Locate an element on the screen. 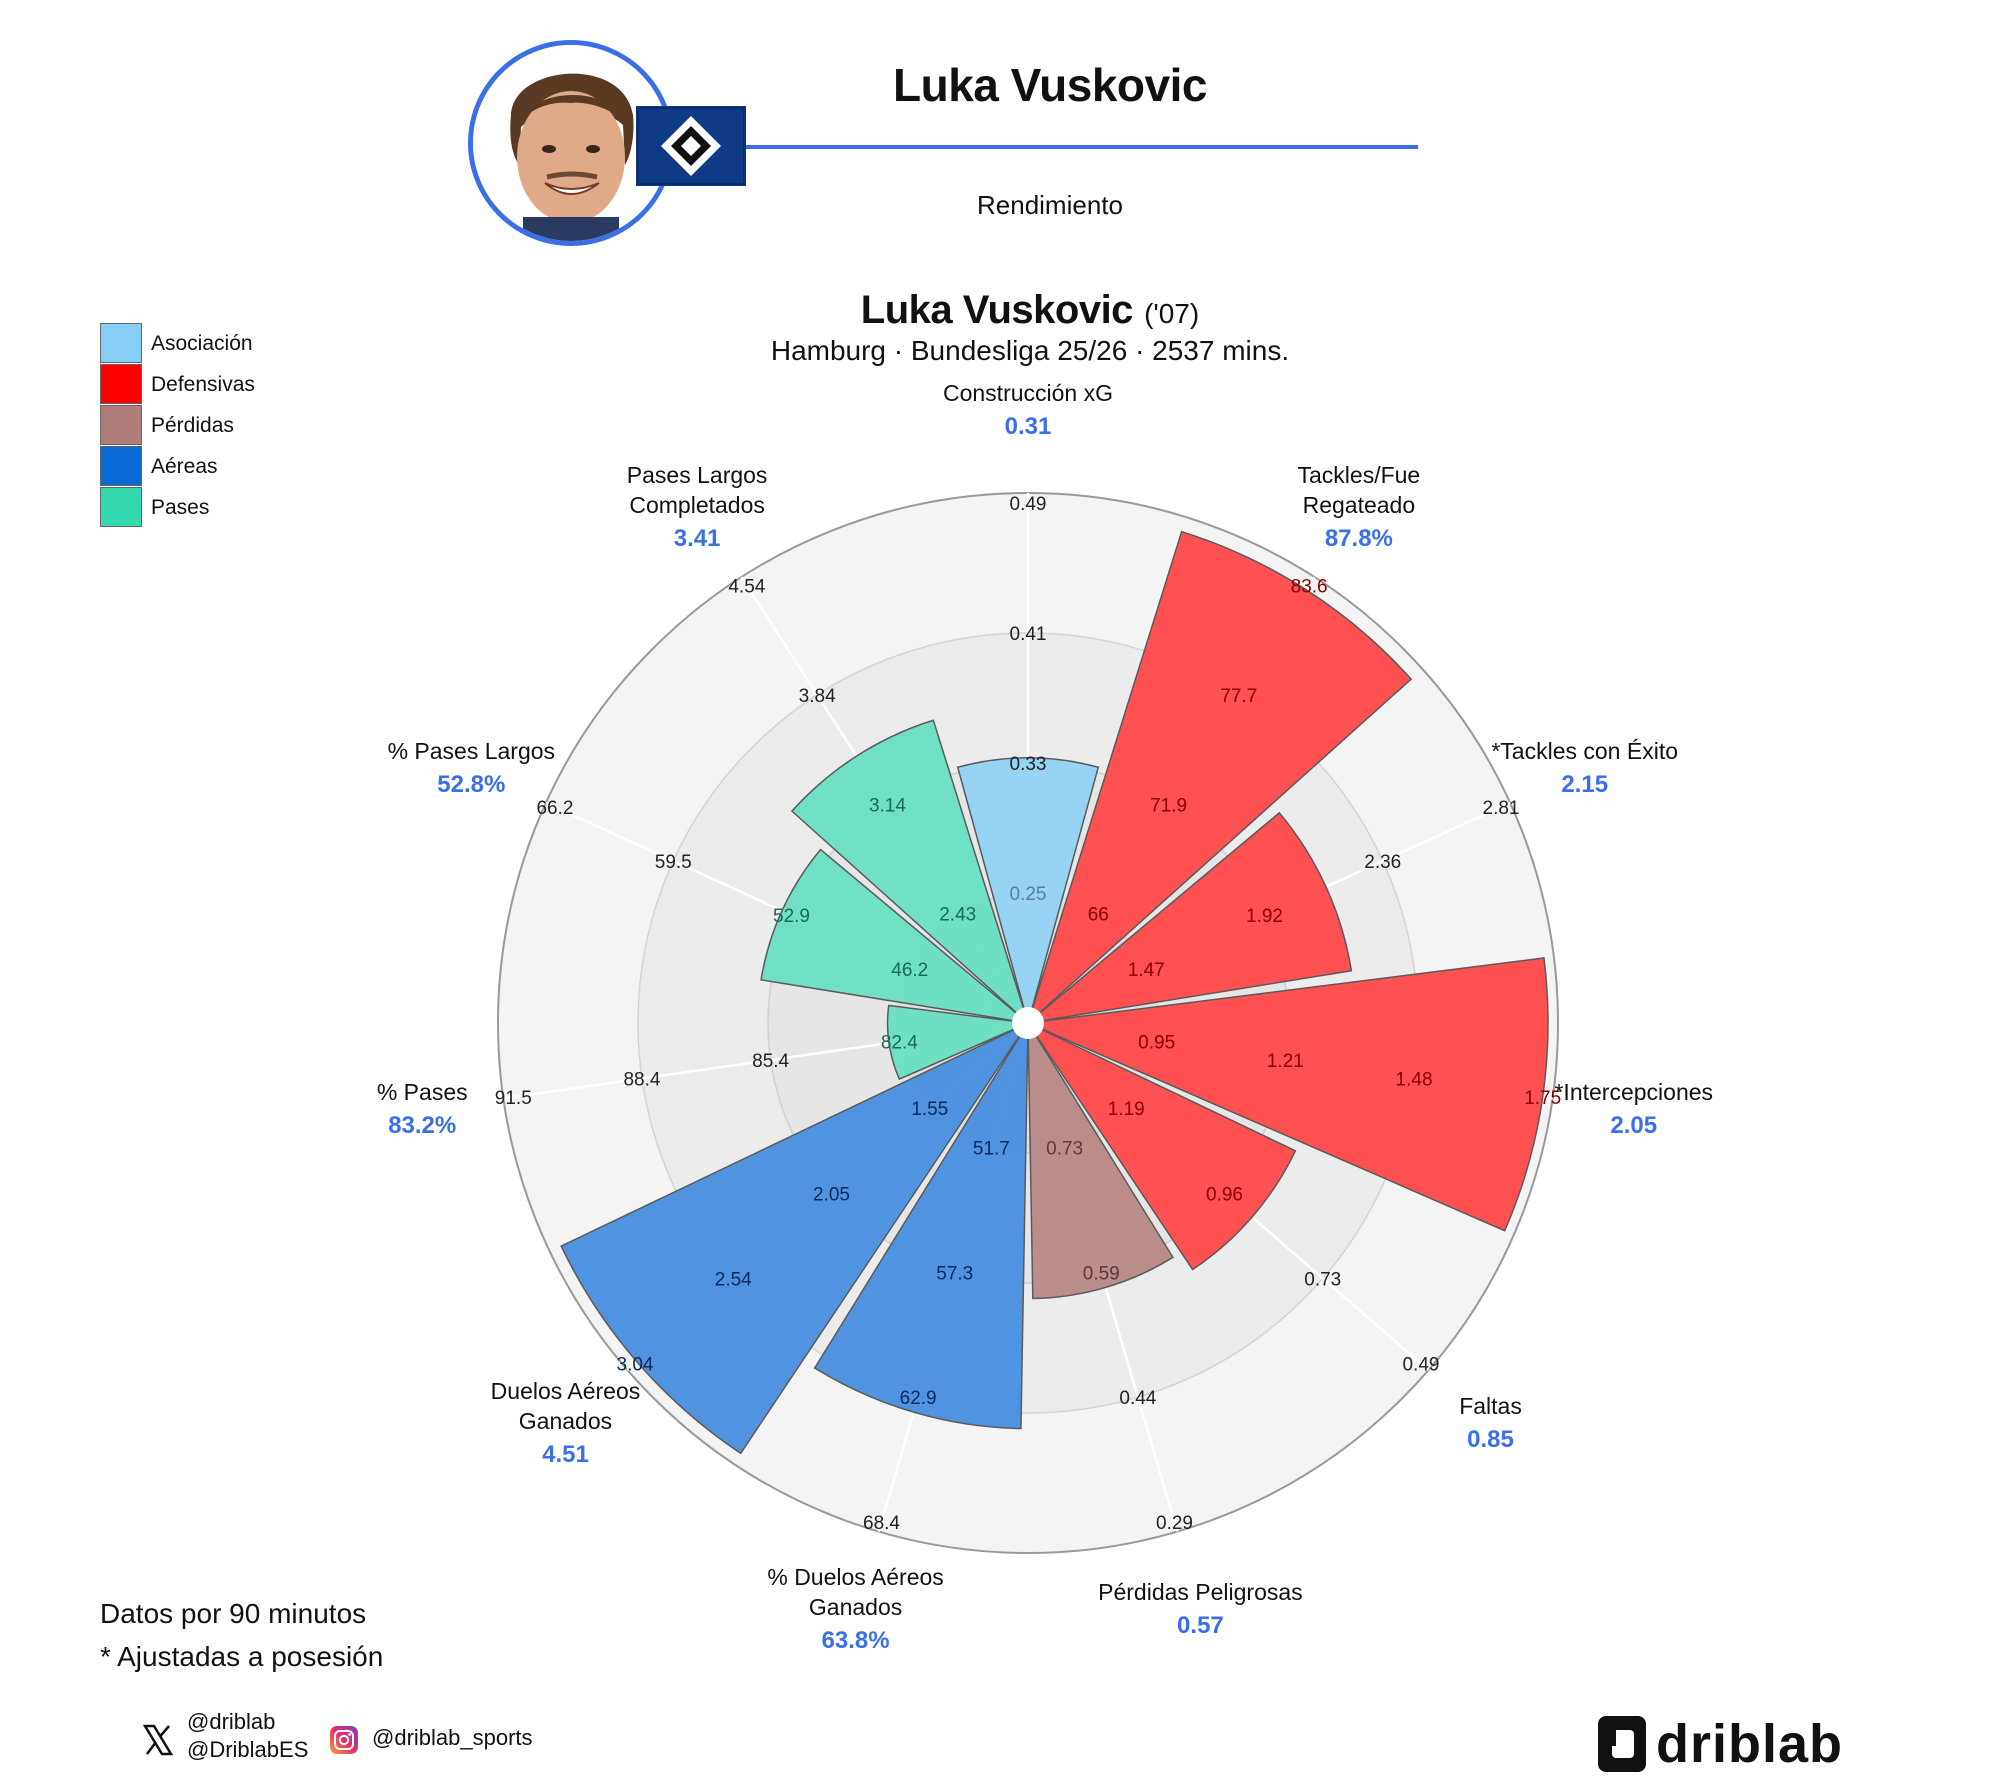  chart-title: Luka Vuskovic ('07) is located at coordinates (1030, 310).